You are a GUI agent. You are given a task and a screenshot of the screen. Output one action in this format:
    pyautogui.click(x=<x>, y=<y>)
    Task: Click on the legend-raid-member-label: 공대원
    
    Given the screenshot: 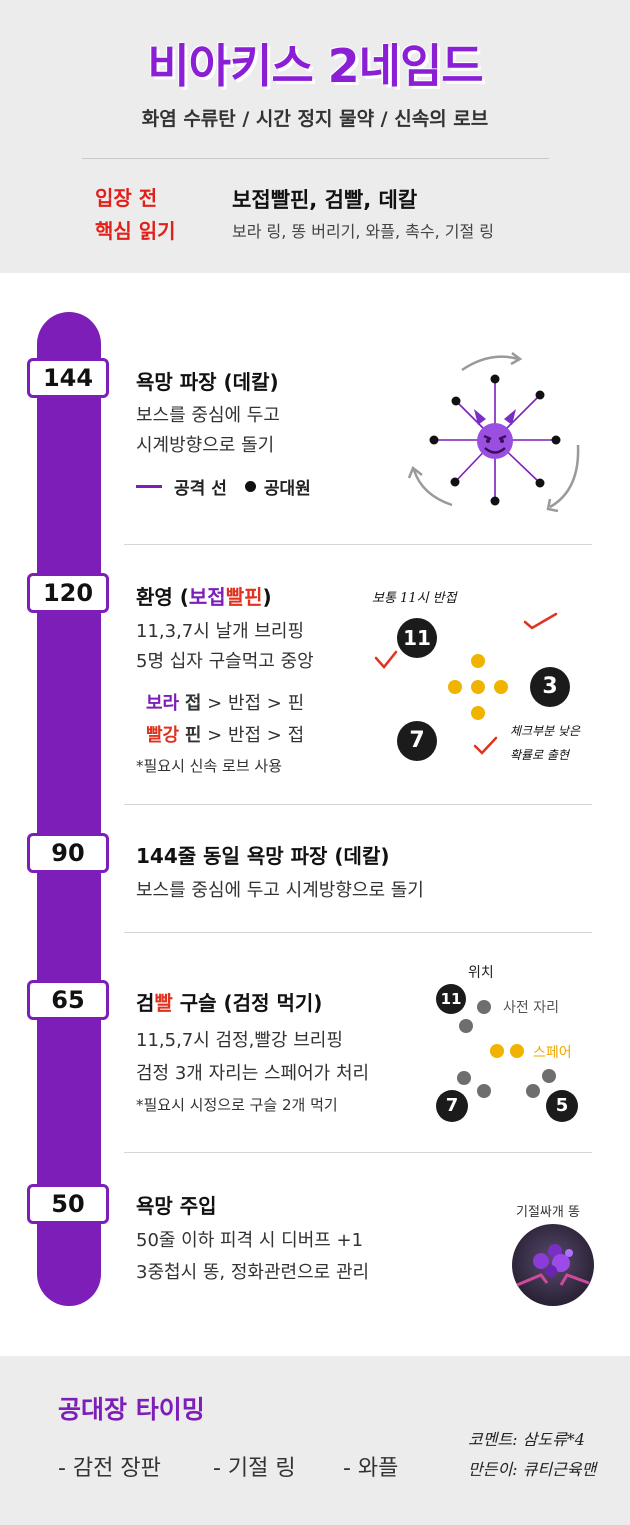 What is the action you would take?
    pyautogui.click(x=287, y=489)
    